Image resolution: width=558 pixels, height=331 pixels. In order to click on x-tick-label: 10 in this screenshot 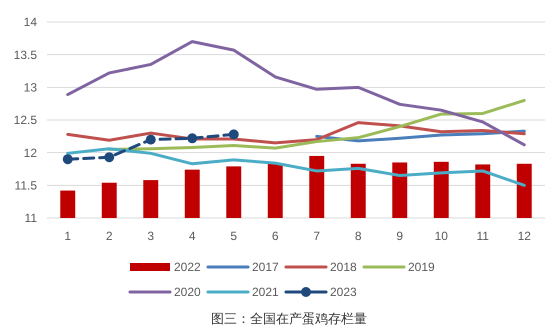, I will do `click(441, 236)`.